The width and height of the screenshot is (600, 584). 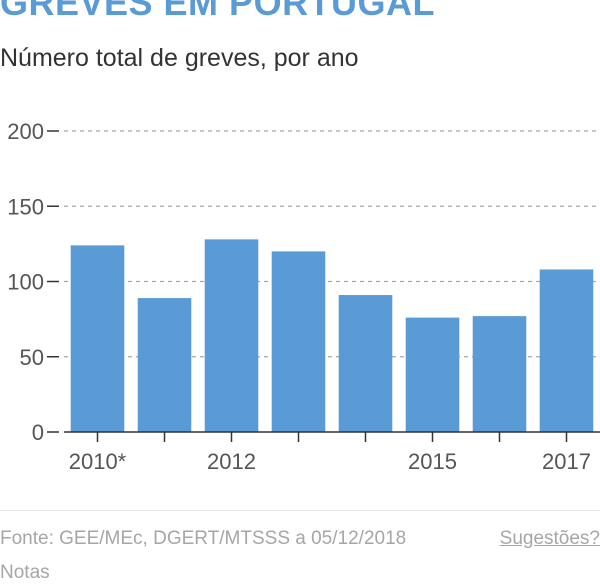 What do you see at coordinates (25, 131) in the screenshot?
I see `y-tick-label: 200` at bounding box center [25, 131].